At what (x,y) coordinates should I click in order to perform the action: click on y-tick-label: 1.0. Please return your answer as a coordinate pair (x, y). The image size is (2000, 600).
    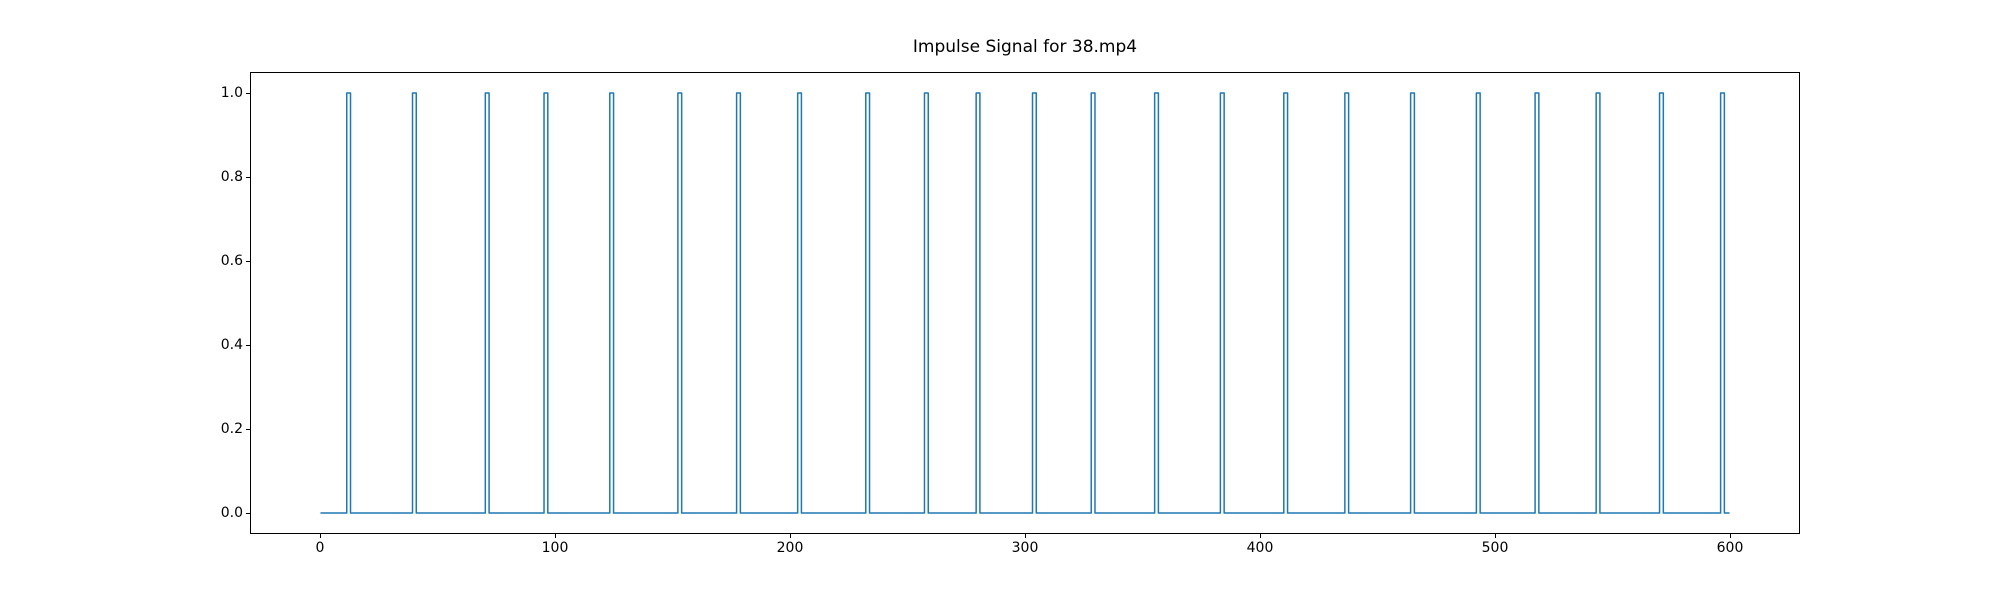
    Looking at the image, I should click on (231, 93).